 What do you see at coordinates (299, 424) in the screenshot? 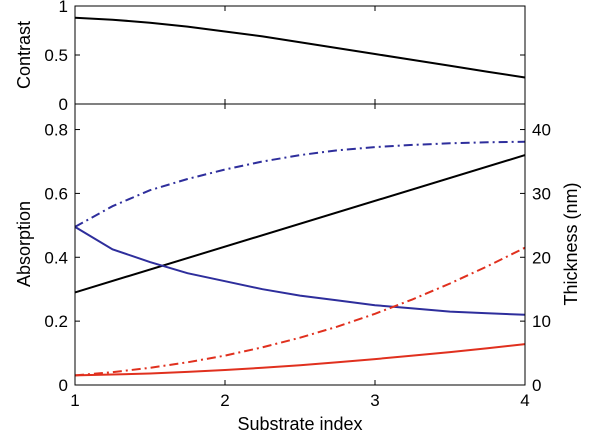
I see `x-axis-label: Substrate index` at bounding box center [299, 424].